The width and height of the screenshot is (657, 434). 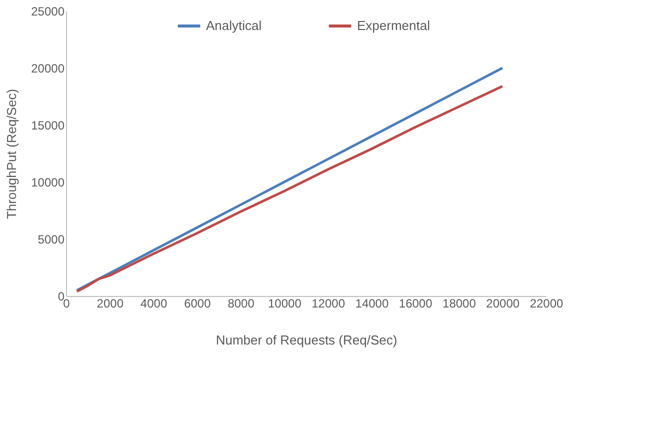 I want to click on x-tick-label: 6000, so click(x=198, y=303).